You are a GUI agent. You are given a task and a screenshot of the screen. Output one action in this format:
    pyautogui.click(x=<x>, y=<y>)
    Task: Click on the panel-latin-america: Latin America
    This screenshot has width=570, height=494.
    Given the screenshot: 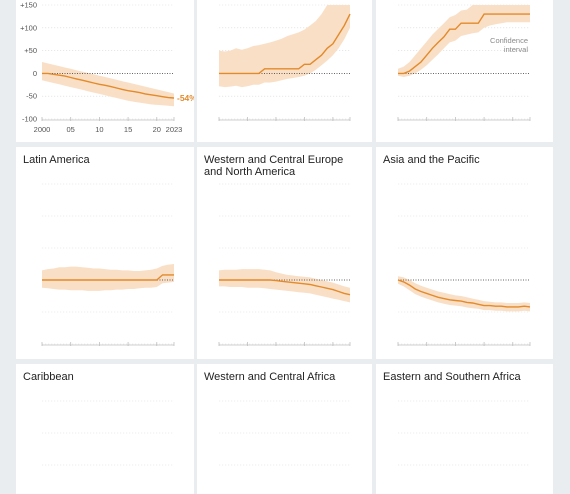 What is the action you would take?
    pyautogui.click(x=105, y=253)
    